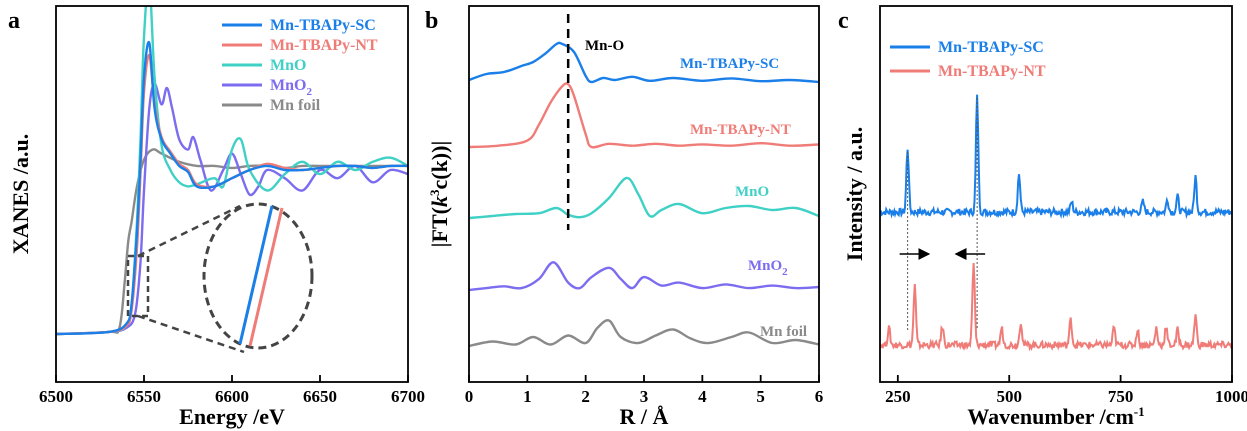 The height and width of the screenshot is (431, 1247). I want to click on series-label-b: Mn-TBAPy-NT, so click(740, 130).